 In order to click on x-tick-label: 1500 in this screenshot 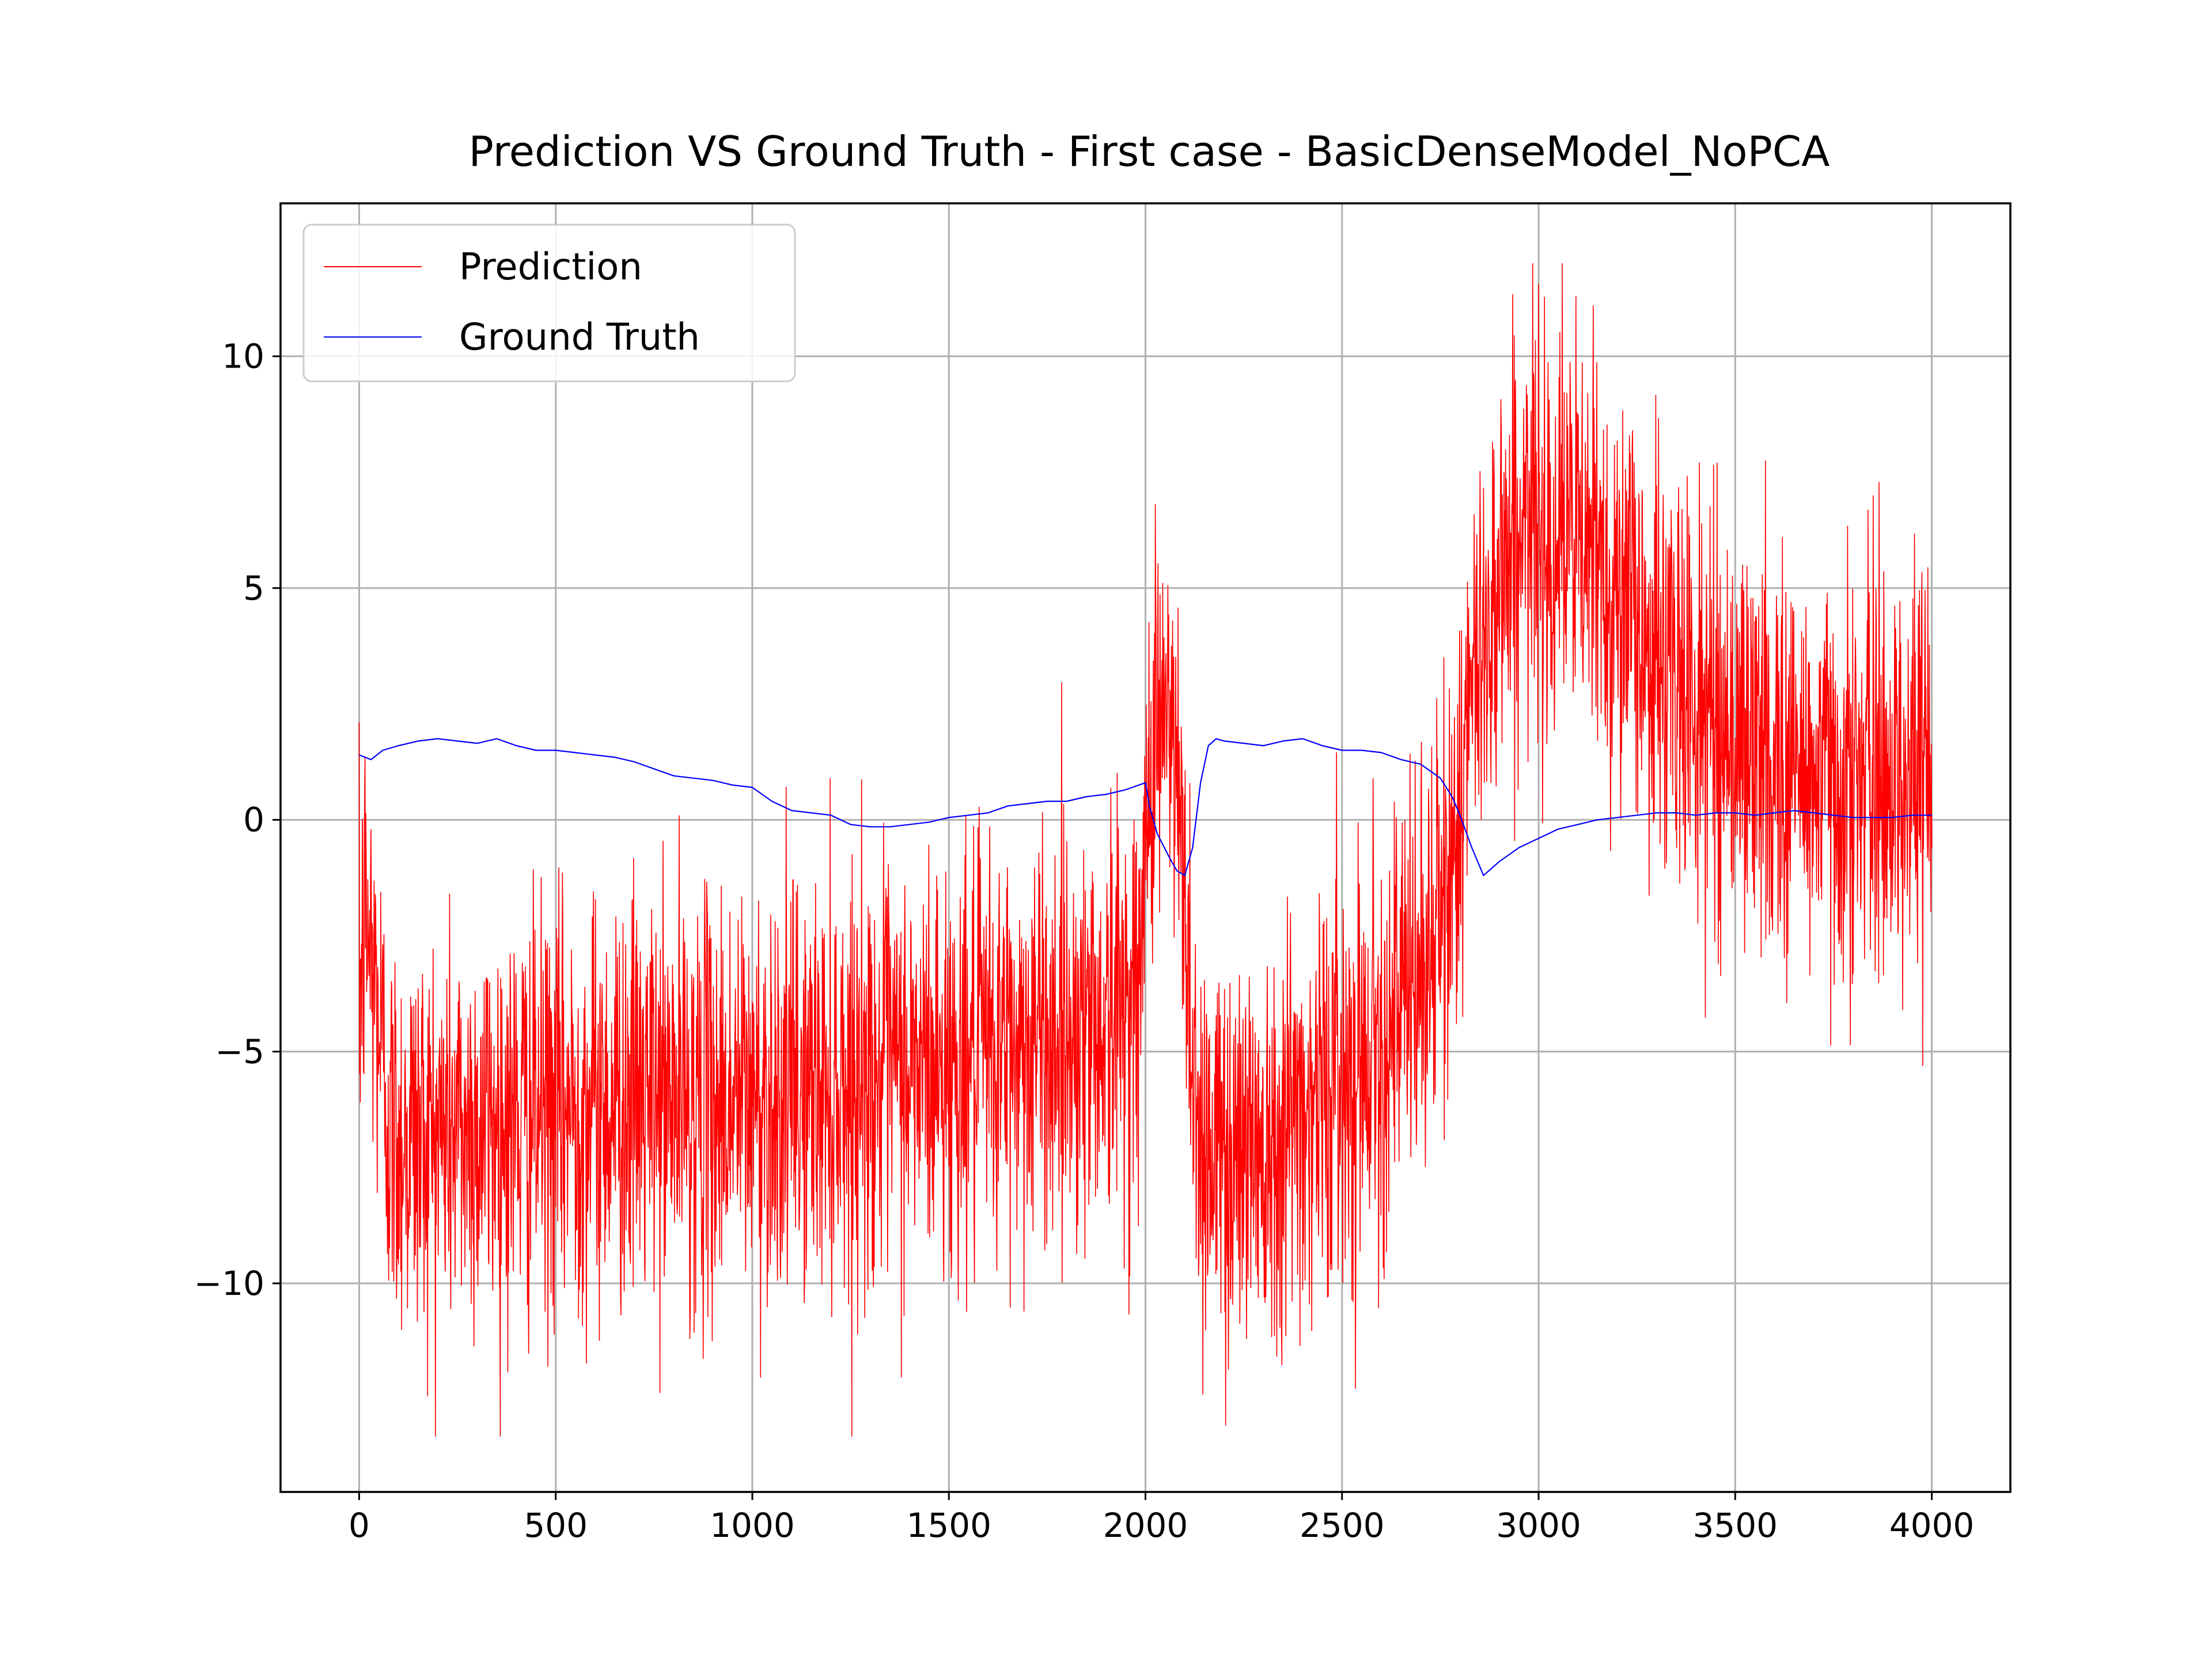, I will do `click(948, 1525)`.